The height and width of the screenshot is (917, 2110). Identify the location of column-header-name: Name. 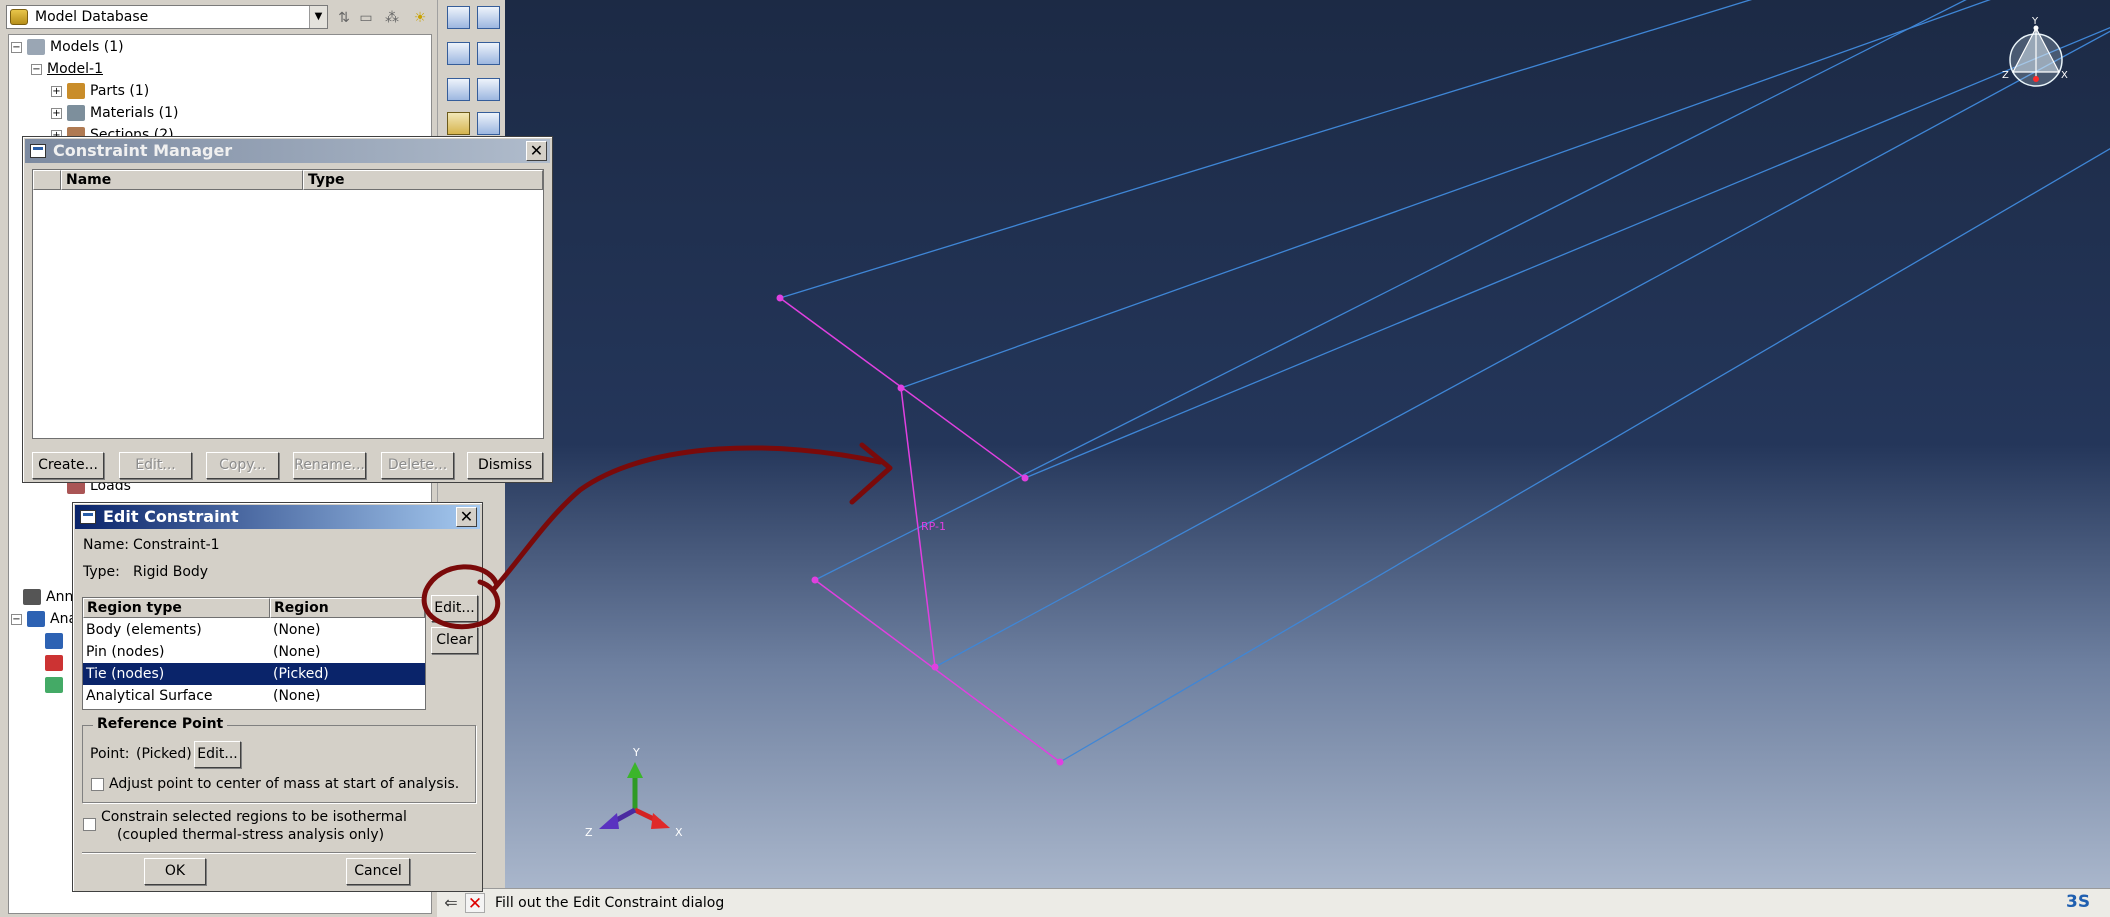
(182, 180).